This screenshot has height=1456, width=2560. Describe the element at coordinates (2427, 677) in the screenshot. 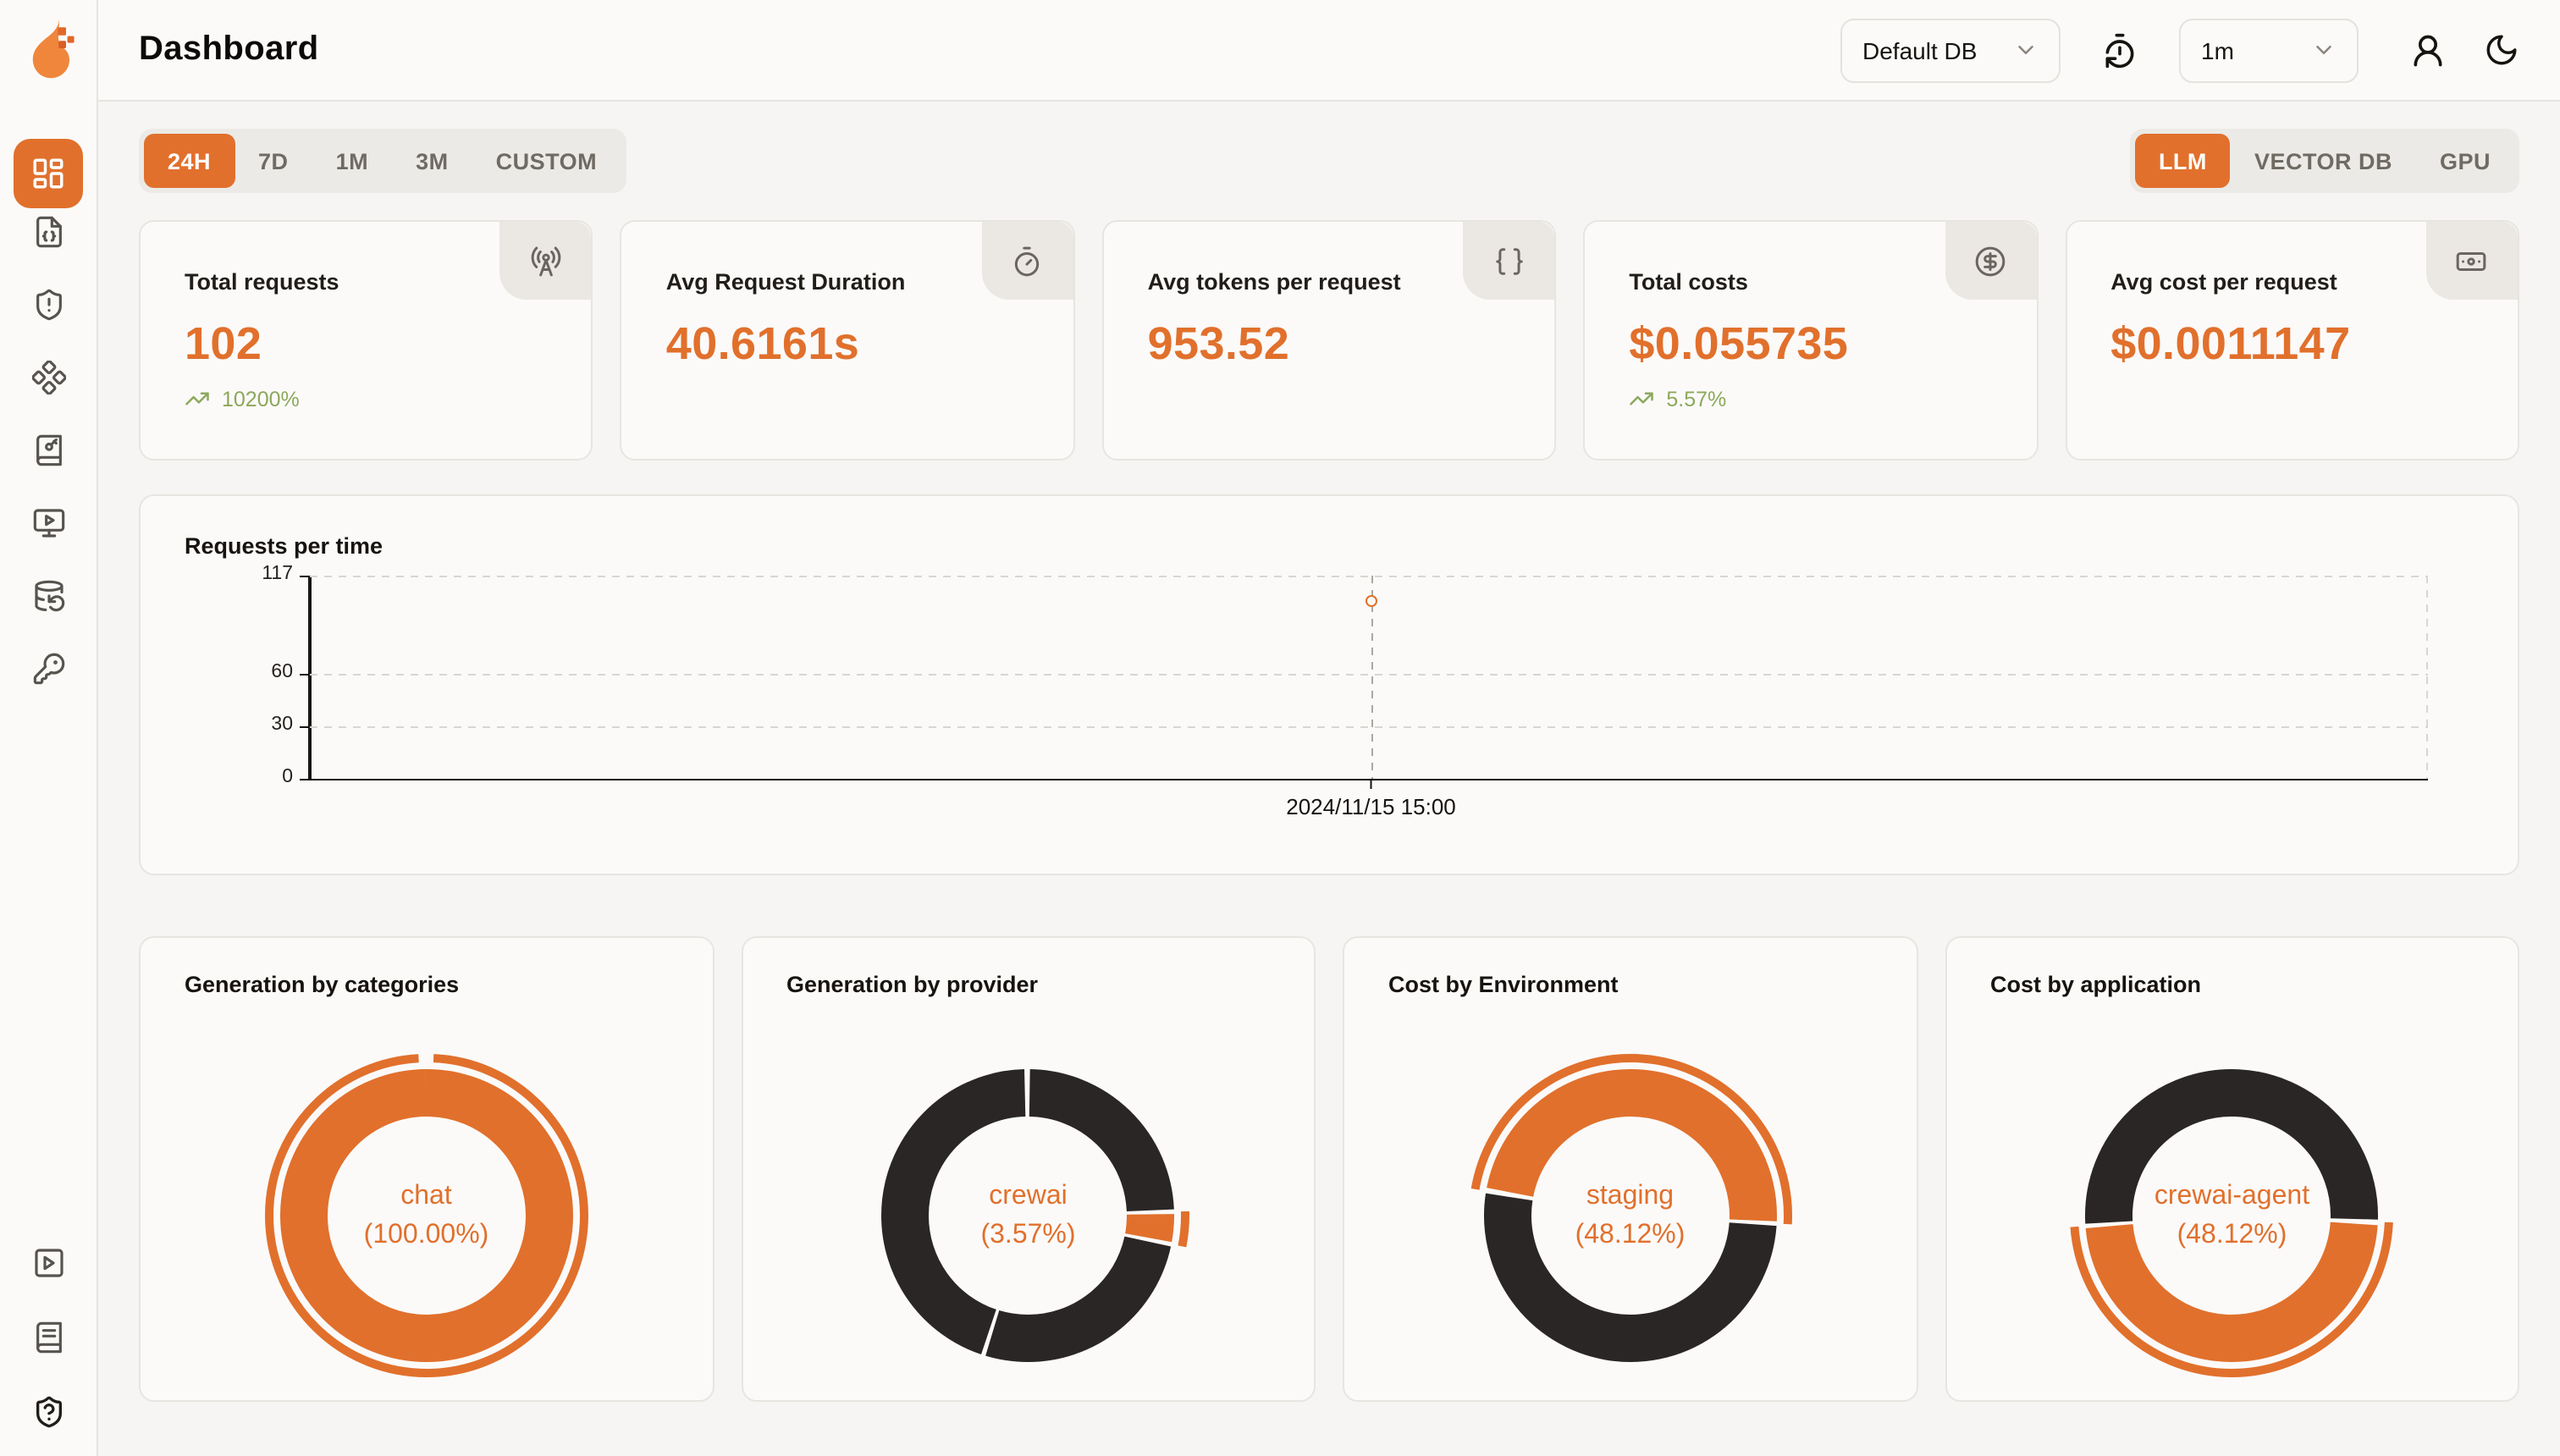

I see `plot-right-border` at that location.